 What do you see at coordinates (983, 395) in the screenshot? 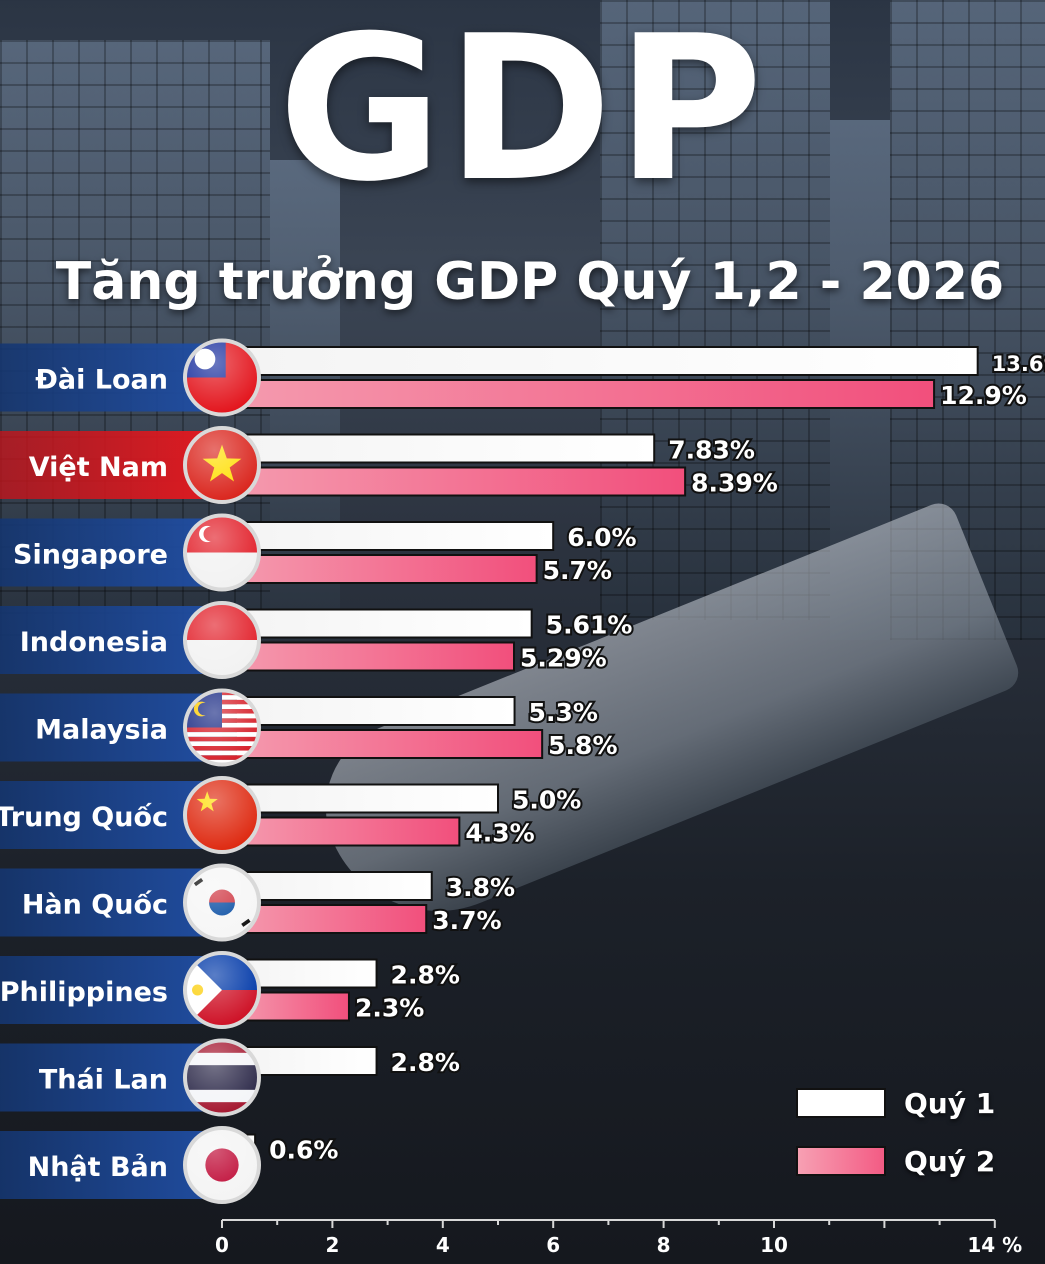
I see `data-label-q2: 12.9%` at bounding box center [983, 395].